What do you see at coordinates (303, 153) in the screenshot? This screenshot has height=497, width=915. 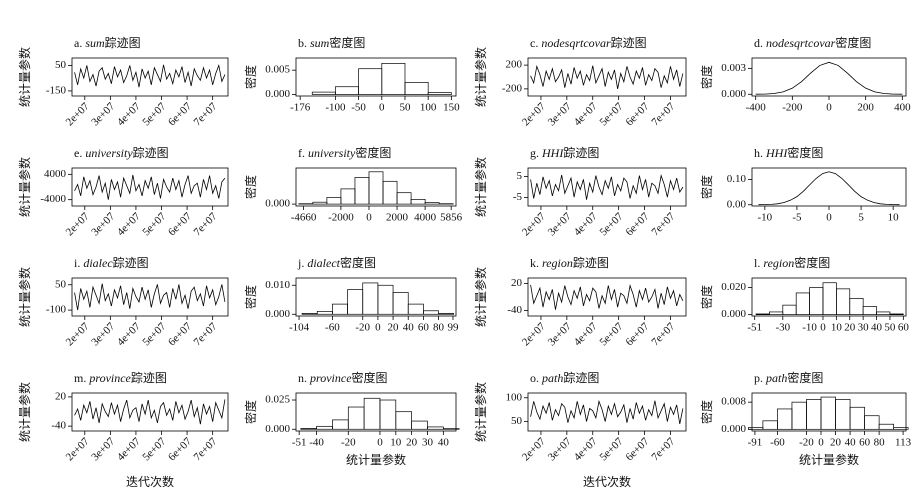 I see `title-part: f.` at bounding box center [303, 153].